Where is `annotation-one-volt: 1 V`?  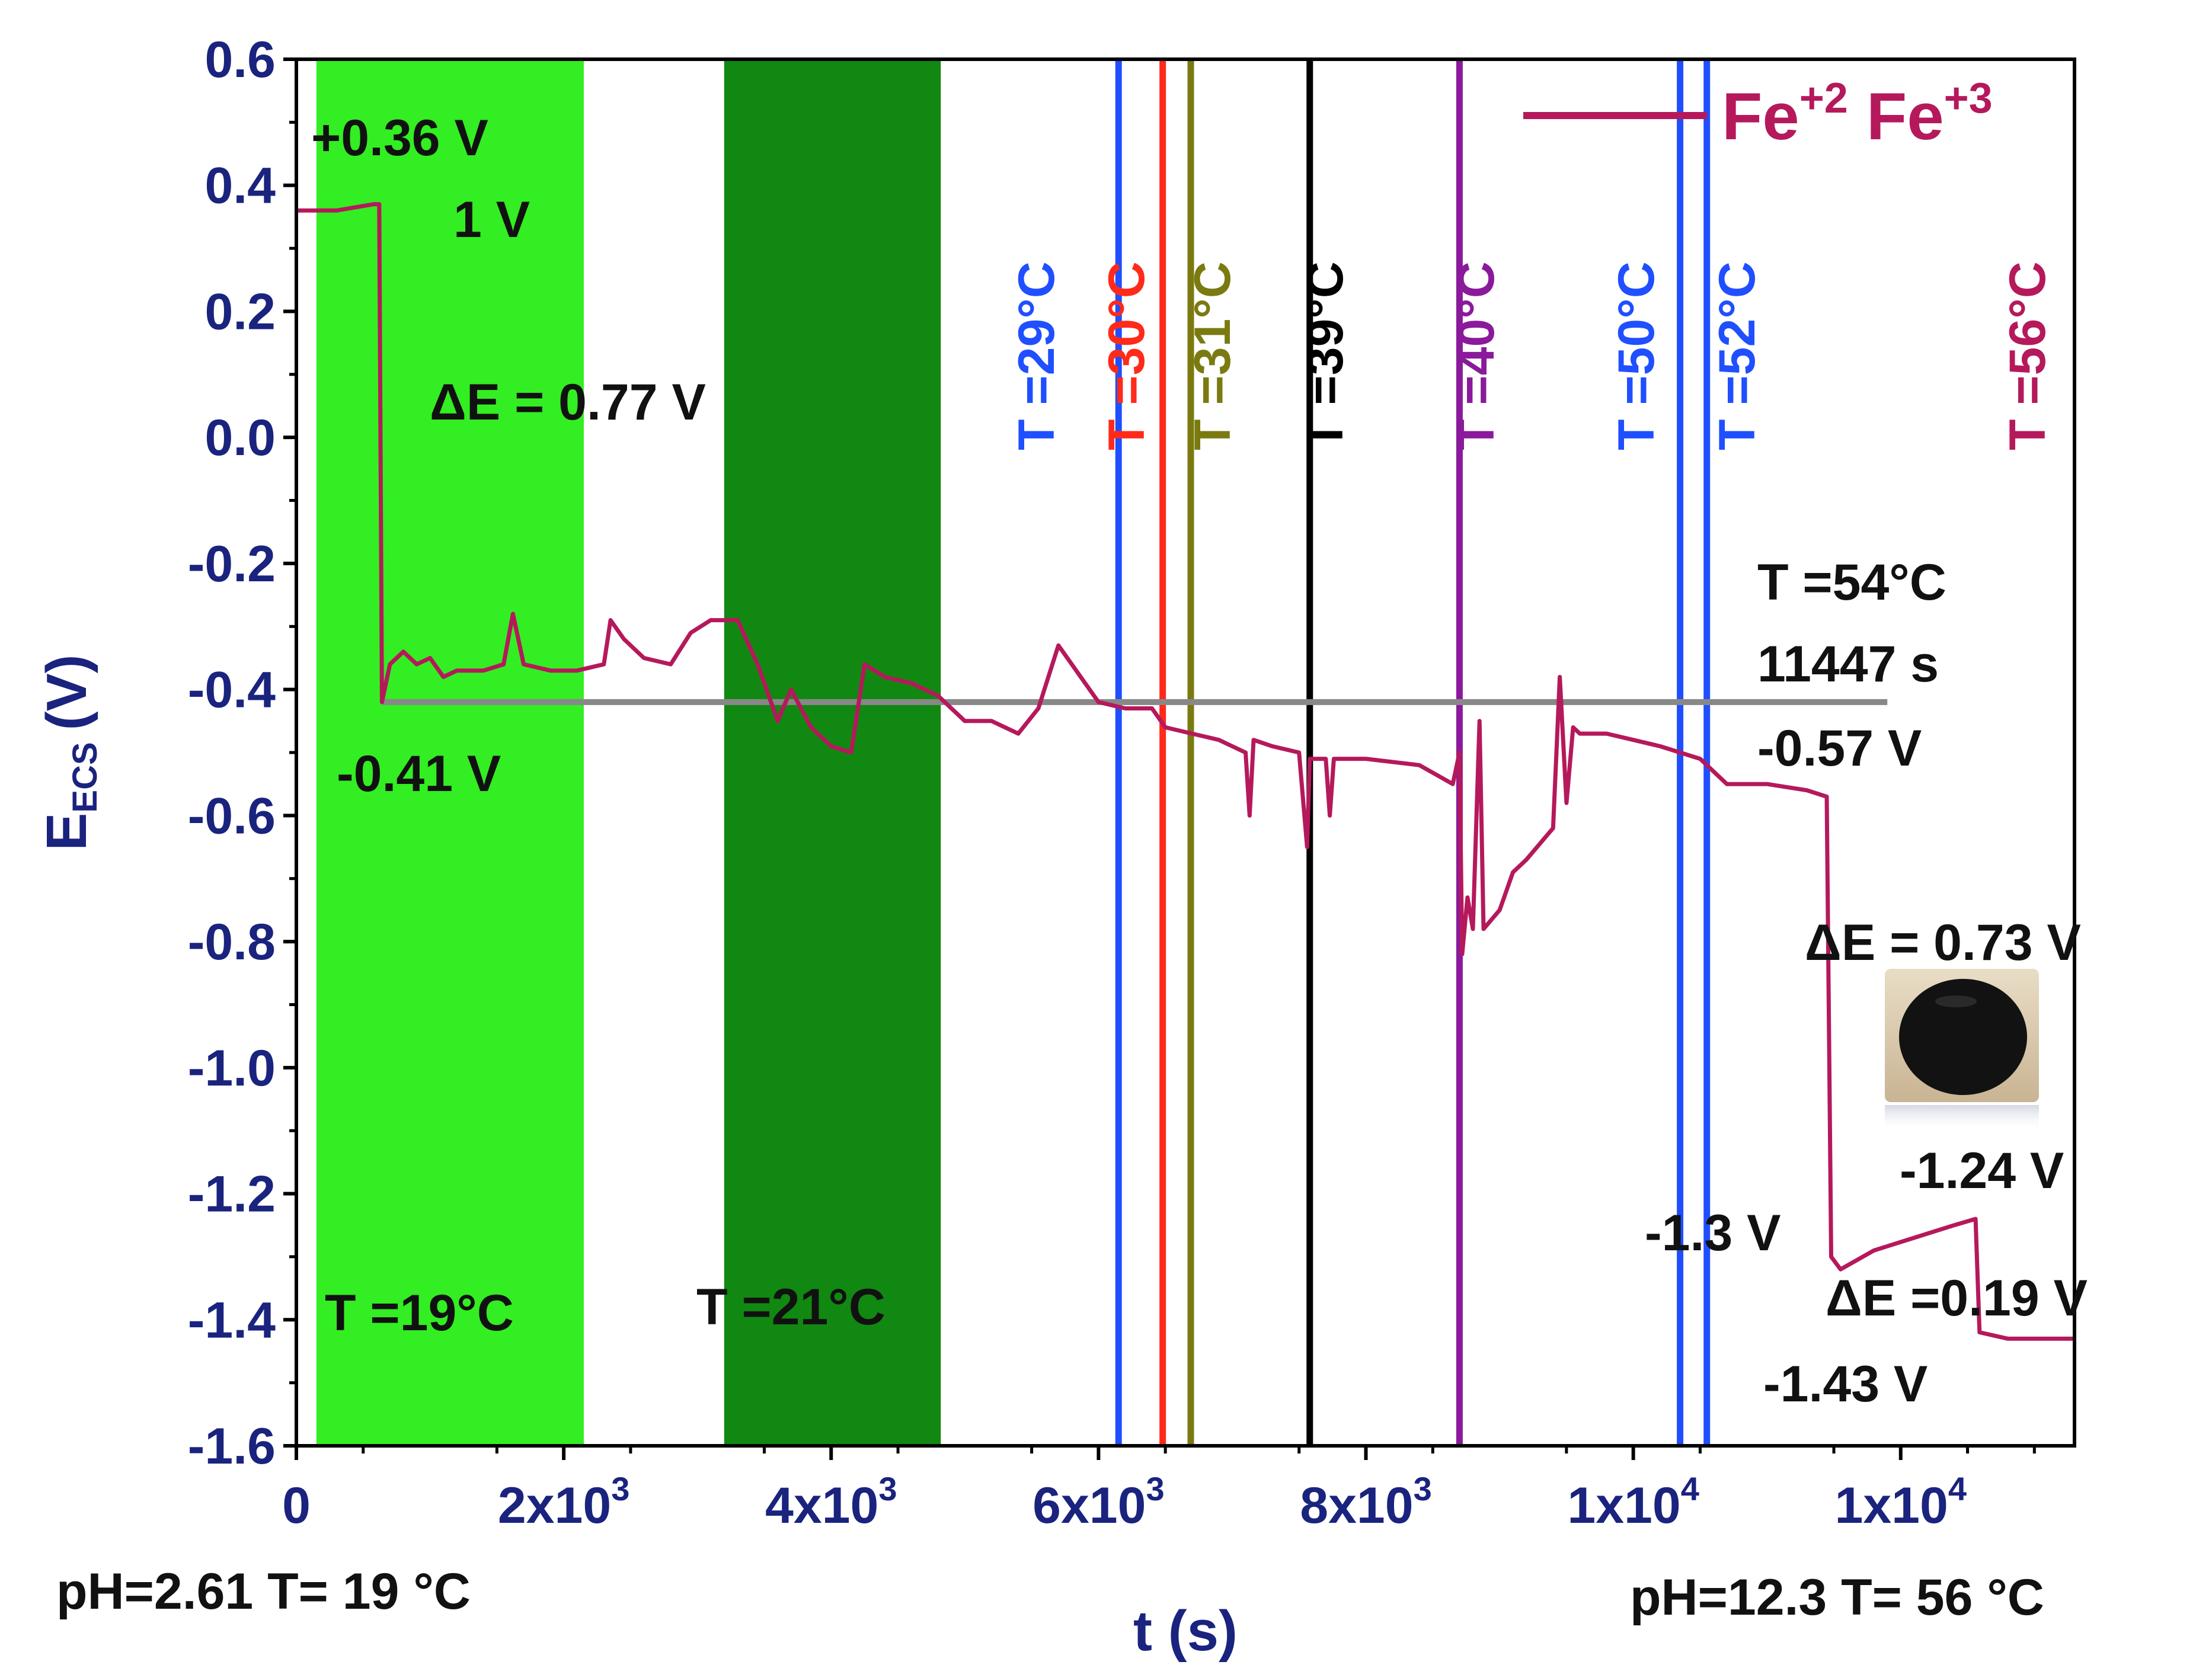 annotation-one-volt: 1 V is located at coordinates (492, 219).